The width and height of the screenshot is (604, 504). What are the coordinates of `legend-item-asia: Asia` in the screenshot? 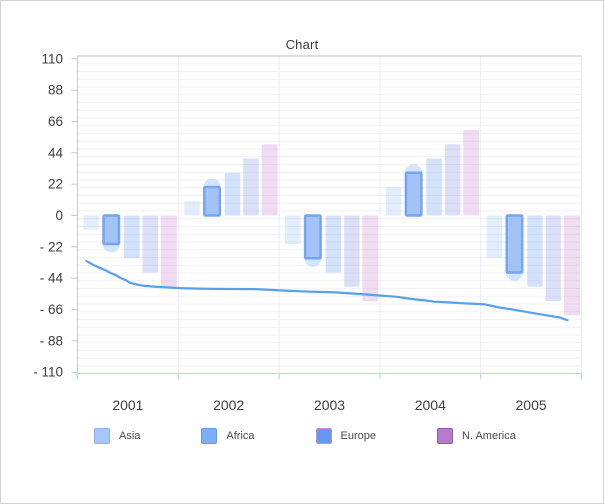 It's located at (117, 436).